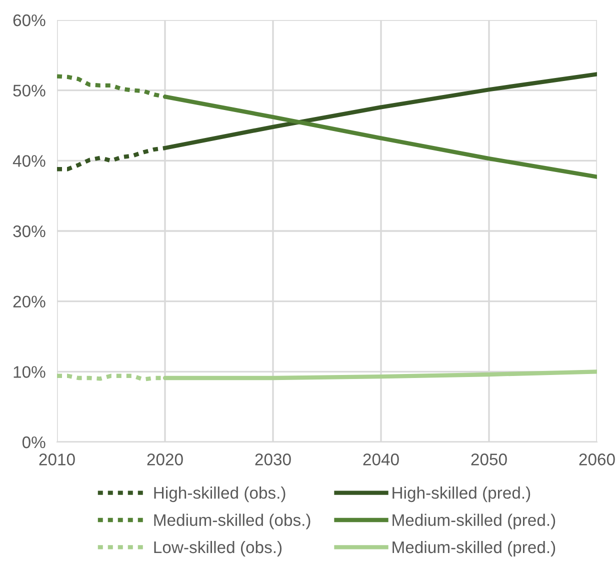 The width and height of the screenshot is (616, 583). What do you see at coordinates (29, 20) in the screenshot?
I see `y-tick-label: 60%` at bounding box center [29, 20].